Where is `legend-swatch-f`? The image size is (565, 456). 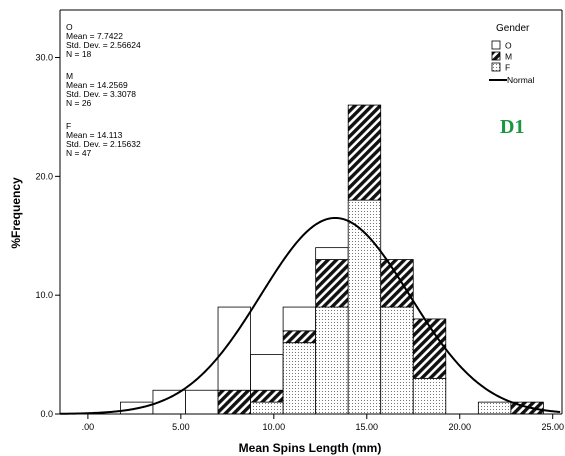 legend-swatch-f is located at coordinates (496, 67).